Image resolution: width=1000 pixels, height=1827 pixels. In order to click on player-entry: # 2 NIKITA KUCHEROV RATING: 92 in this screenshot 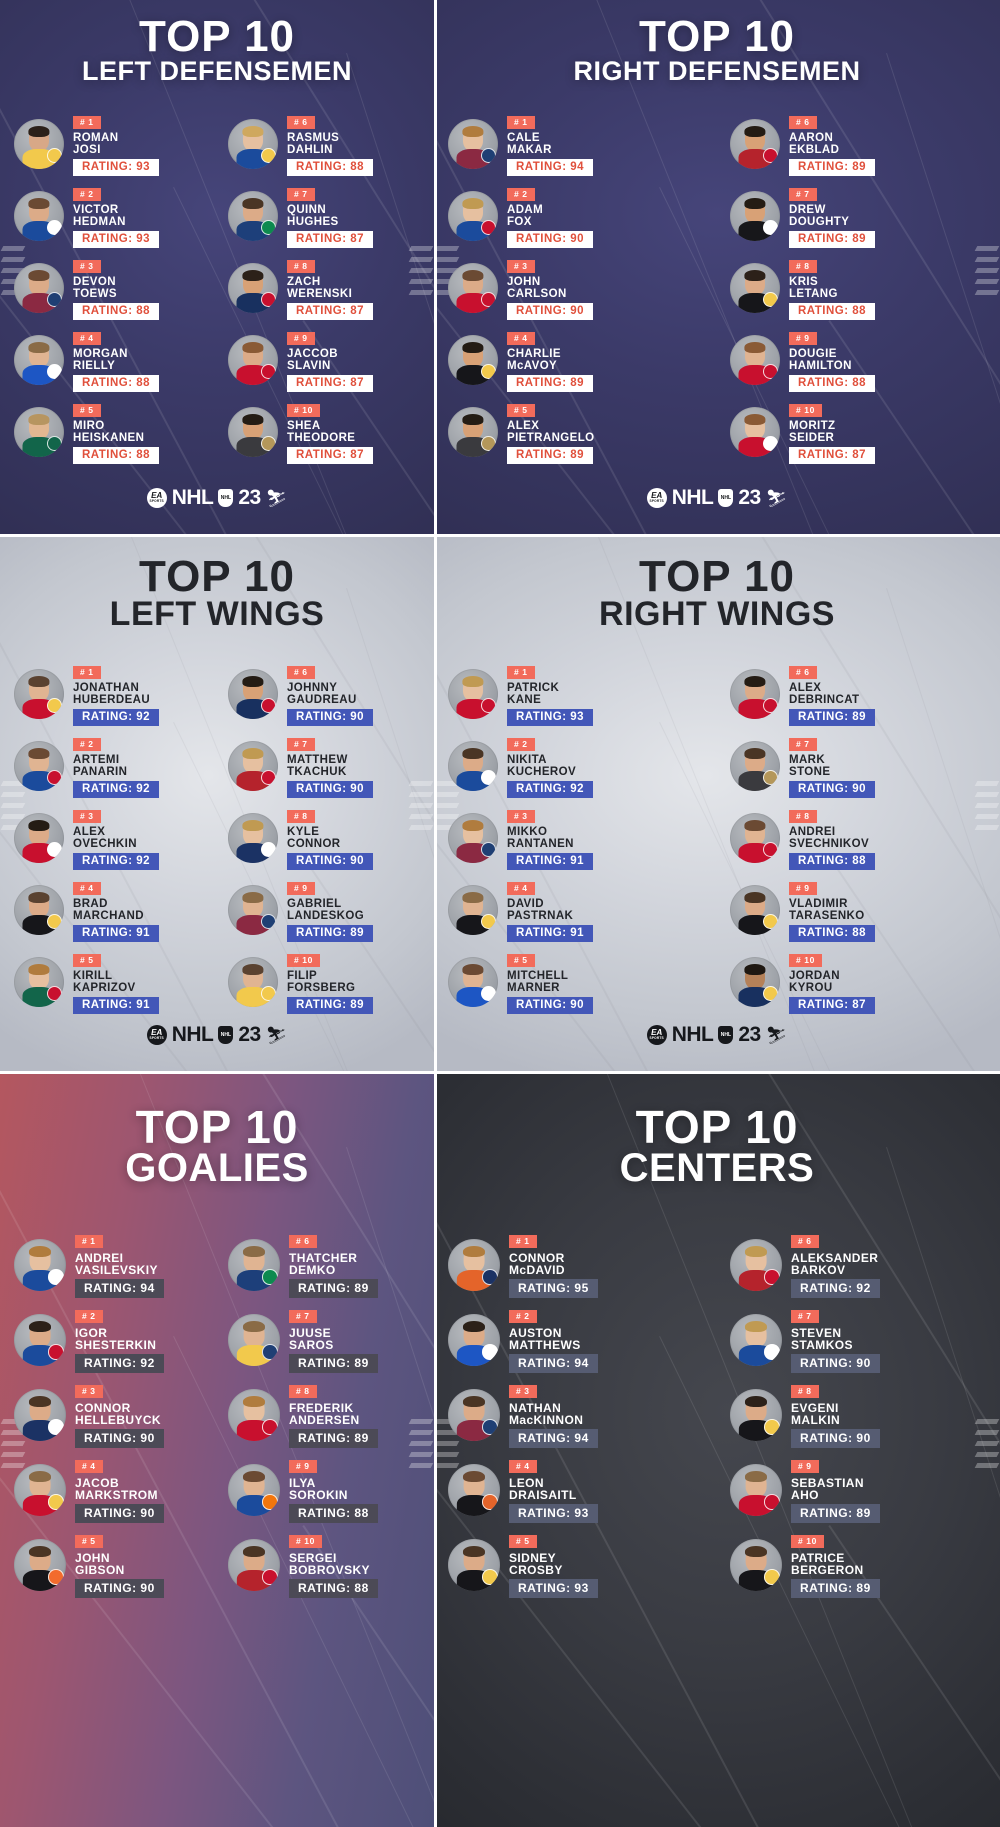, I will do `click(584, 766)`.